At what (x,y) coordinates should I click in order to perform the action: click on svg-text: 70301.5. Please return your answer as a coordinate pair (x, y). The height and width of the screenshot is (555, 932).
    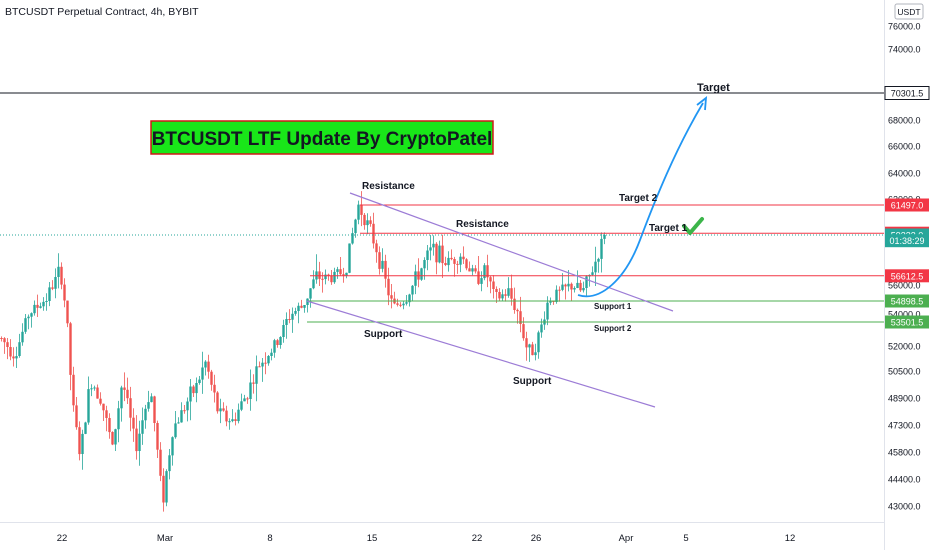
    Looking at the image, I should click on (907, 94).